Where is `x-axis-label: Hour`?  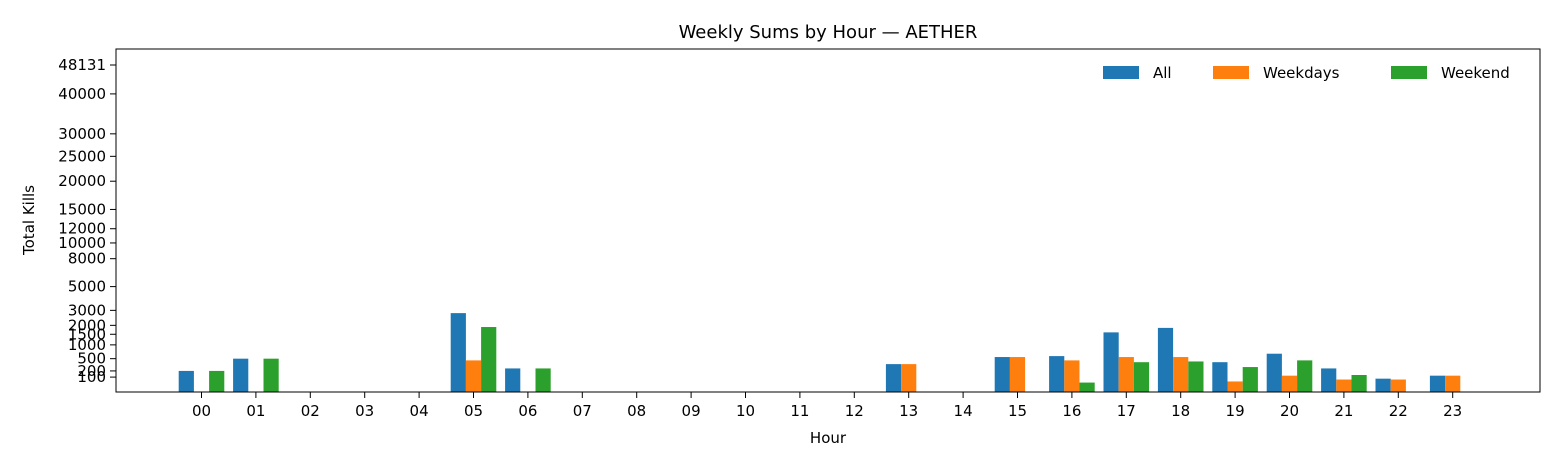
x-axis-label: Hour is located at coordinates (828, 438).